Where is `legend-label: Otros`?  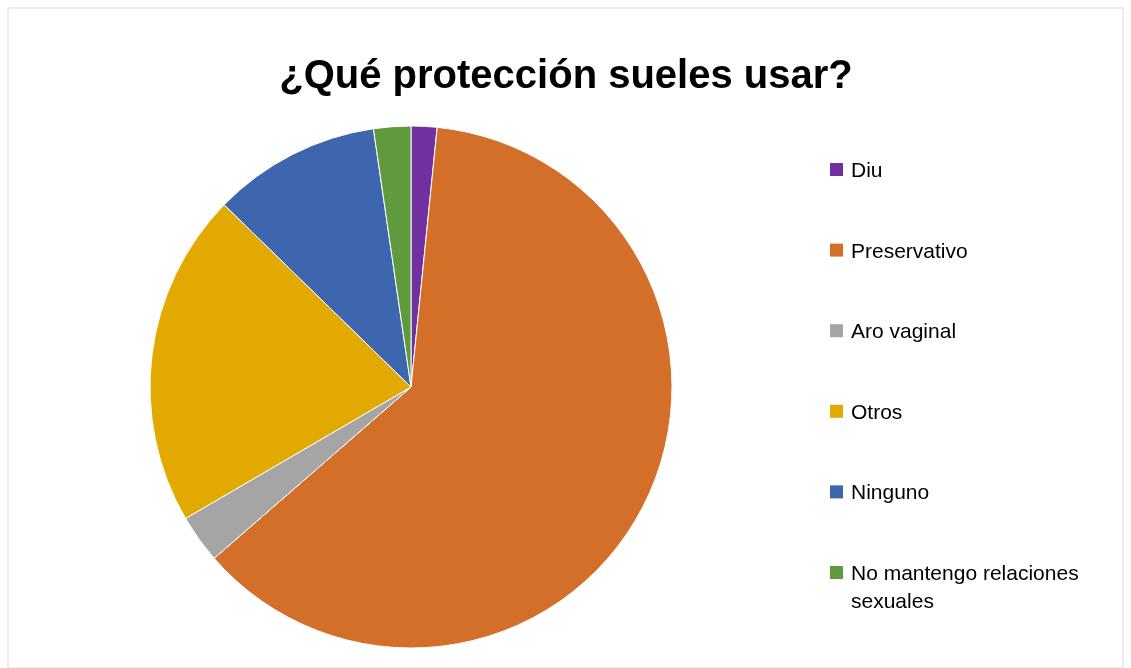 legend-label: Otros is located at coordinates (877, 411).